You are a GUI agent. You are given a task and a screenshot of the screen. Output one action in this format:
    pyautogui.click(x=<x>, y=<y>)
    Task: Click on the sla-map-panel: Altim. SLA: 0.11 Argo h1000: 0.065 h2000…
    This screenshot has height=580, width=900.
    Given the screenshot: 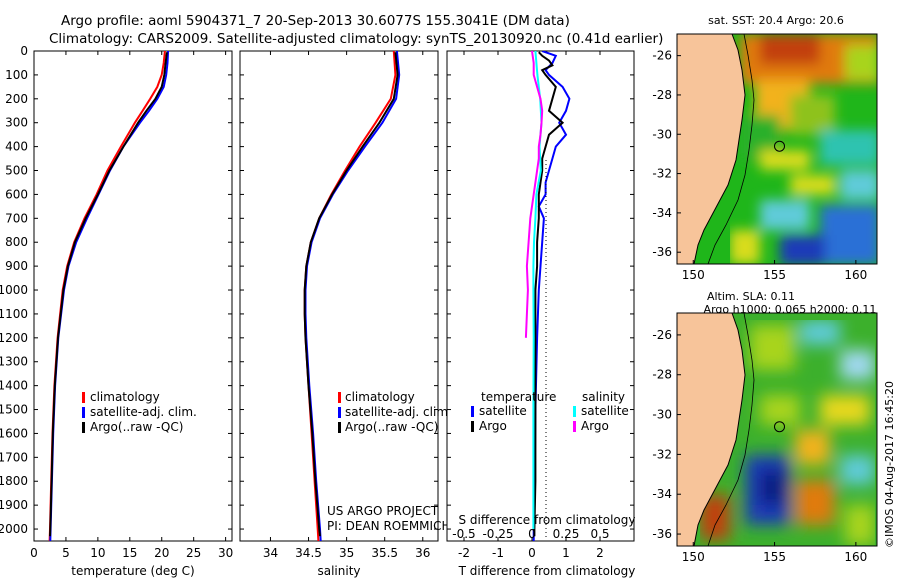 What is the action you would take?
    pyautogui.click(x=765, y=427)
    